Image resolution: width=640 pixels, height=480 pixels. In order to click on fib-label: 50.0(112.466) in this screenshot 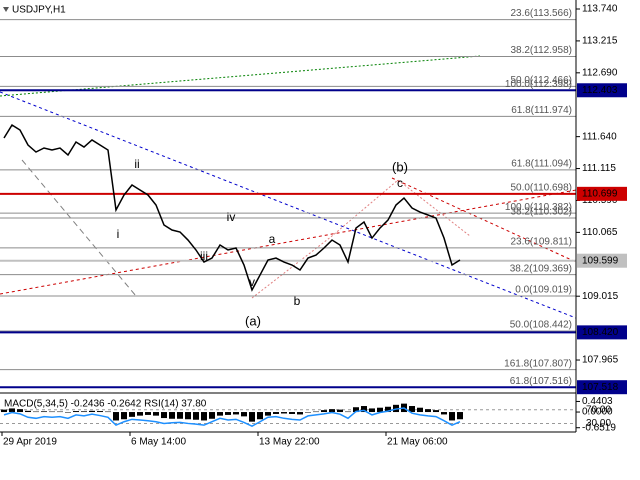, I will do `click(541, 80)`.